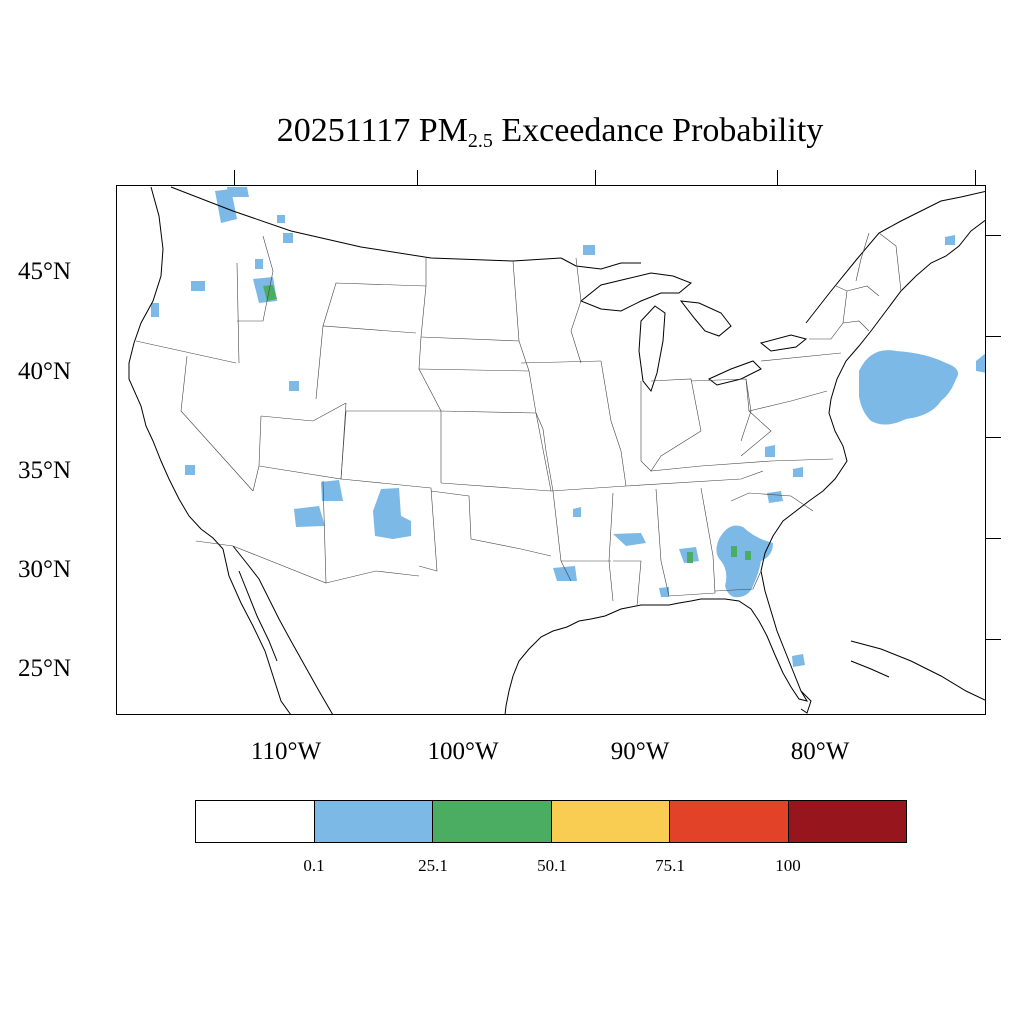  I want to click on lat-label-30: 30°N, so click(45, 569).